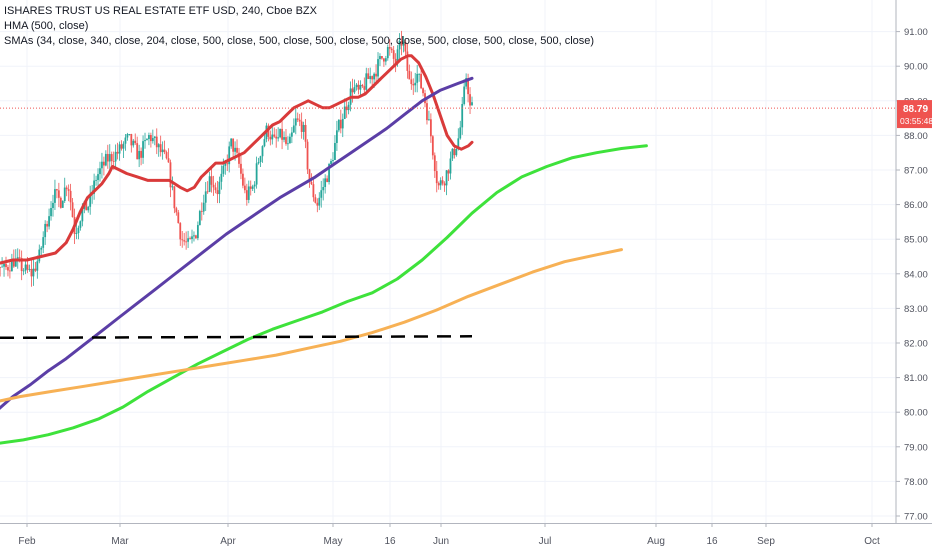 This screenshot has height=555, width=932. Describe the element at coordinates (390, 541) in the screenshot. I see `x-tick-label: 16` at that location.